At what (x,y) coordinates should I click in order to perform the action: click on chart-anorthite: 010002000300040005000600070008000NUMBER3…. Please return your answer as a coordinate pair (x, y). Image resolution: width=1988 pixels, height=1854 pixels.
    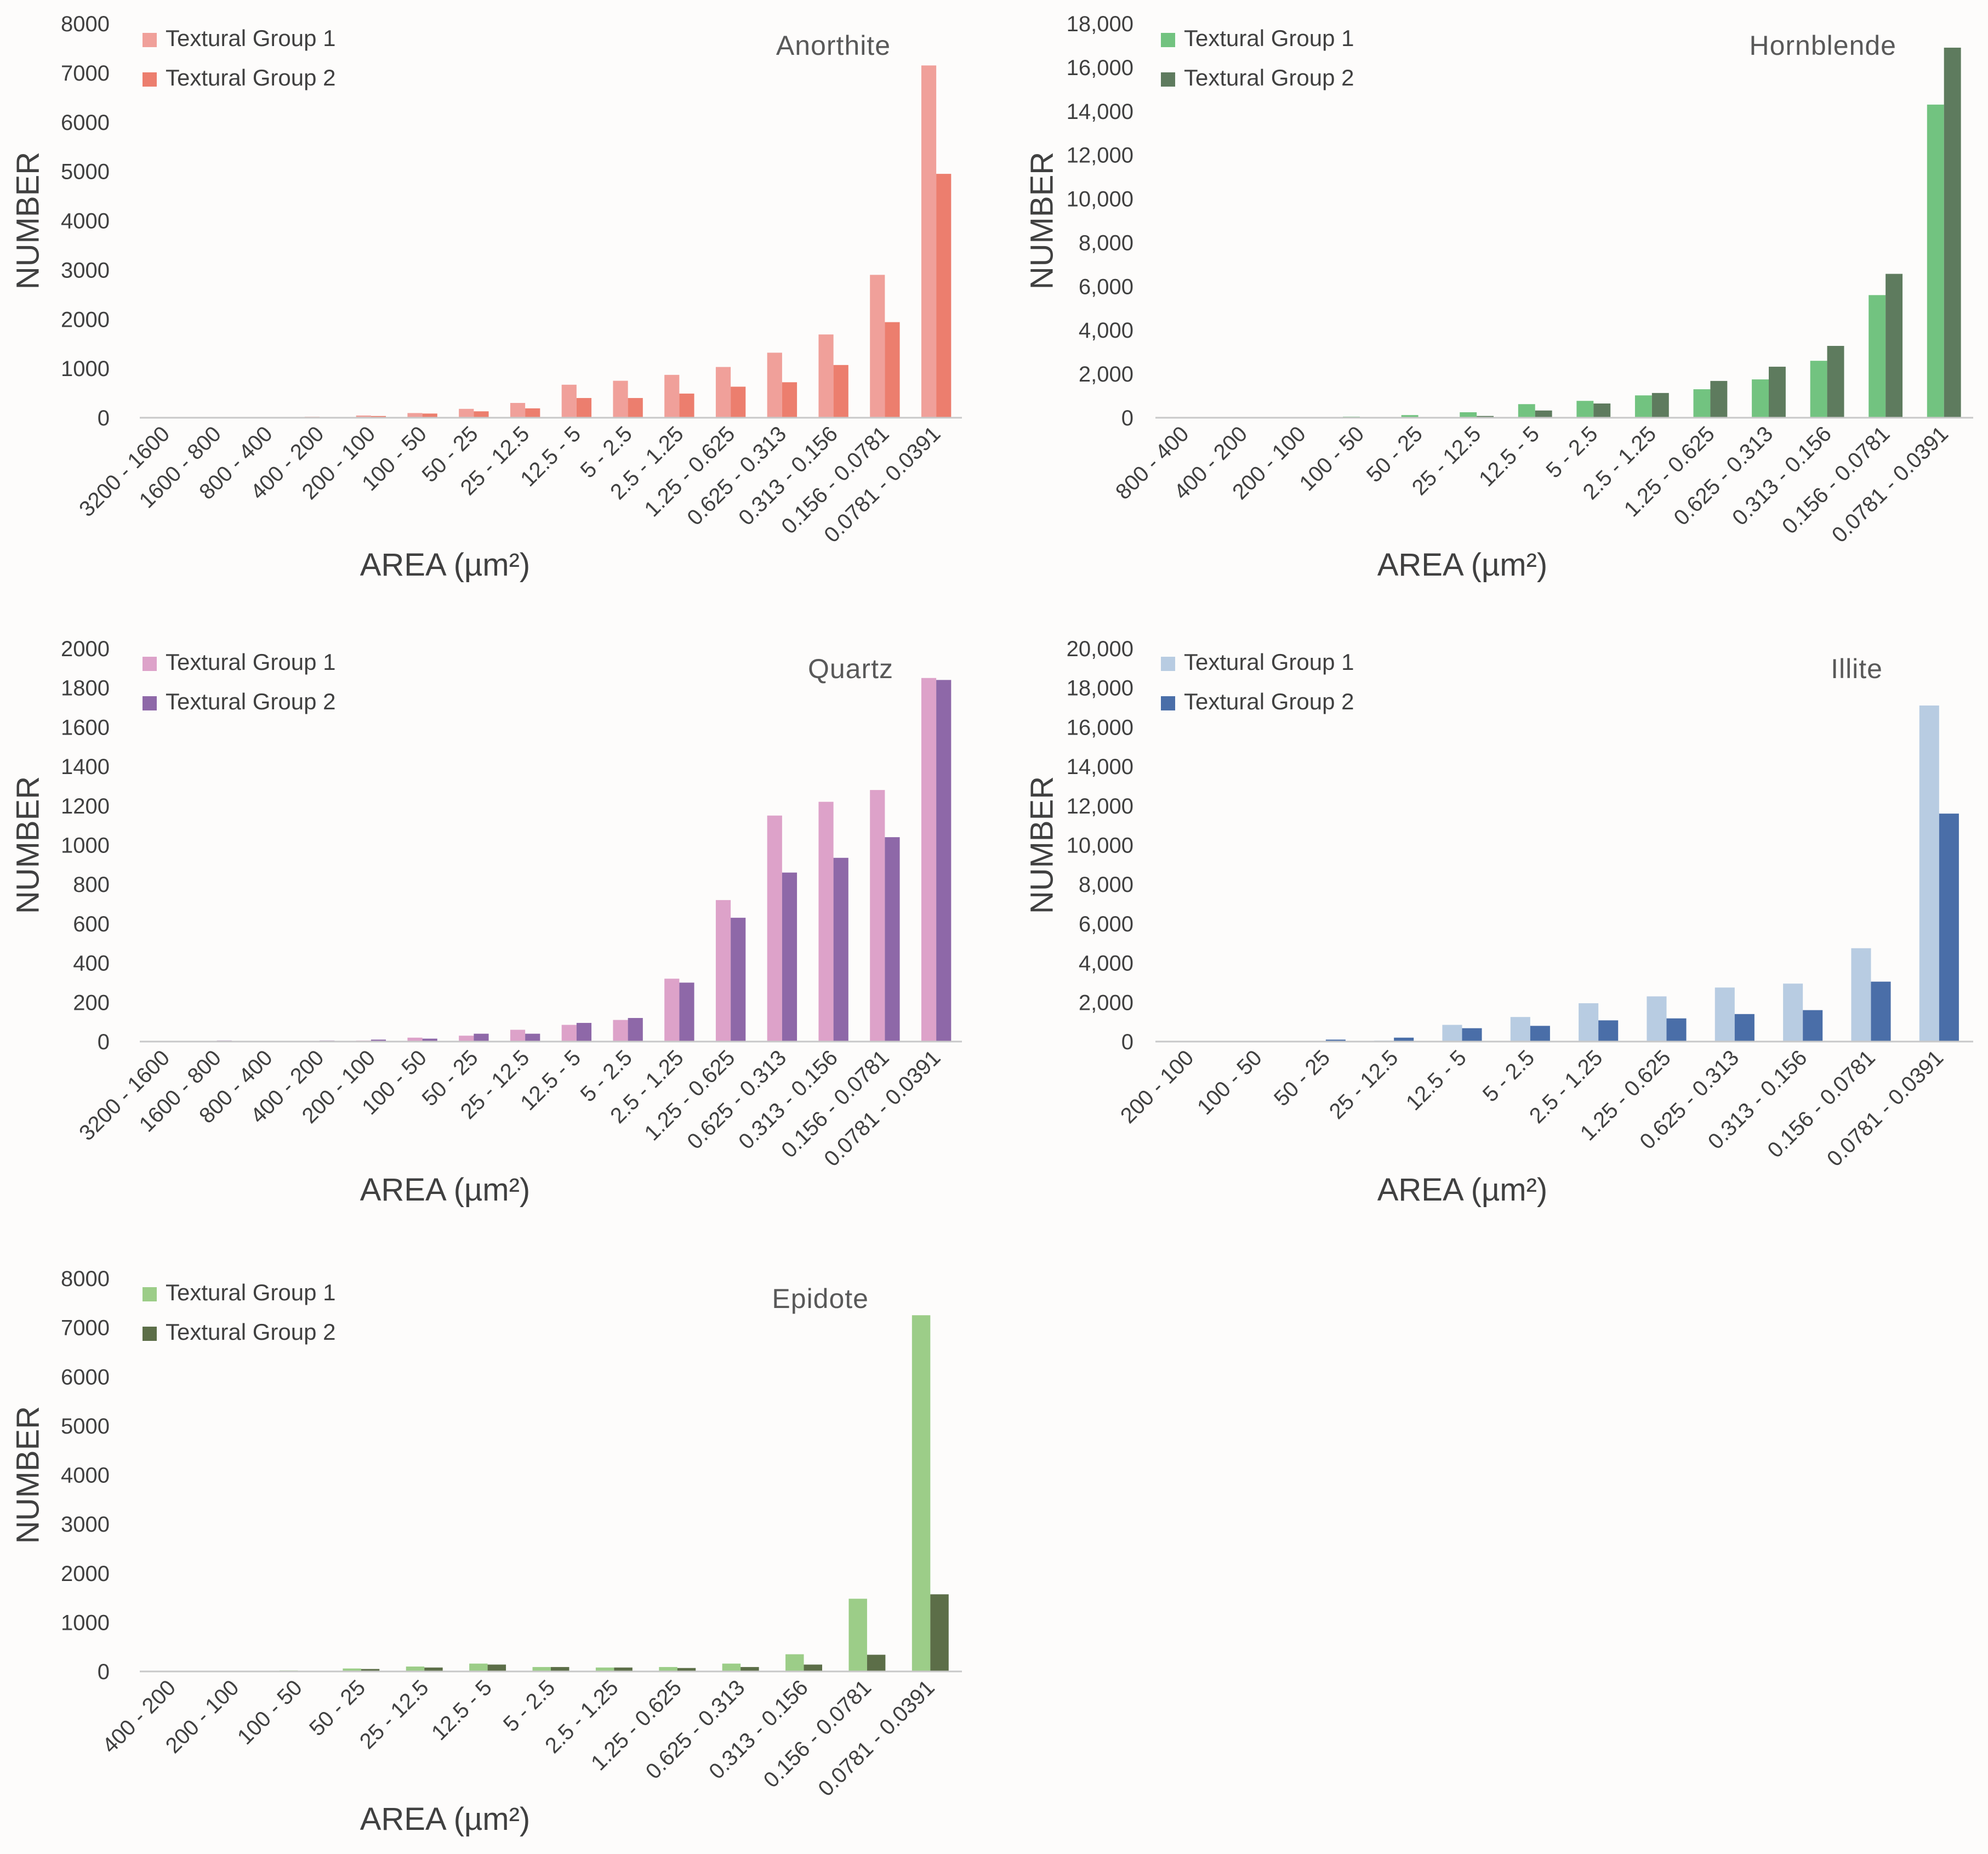
    Looking at the image, I should click on (486, 298).